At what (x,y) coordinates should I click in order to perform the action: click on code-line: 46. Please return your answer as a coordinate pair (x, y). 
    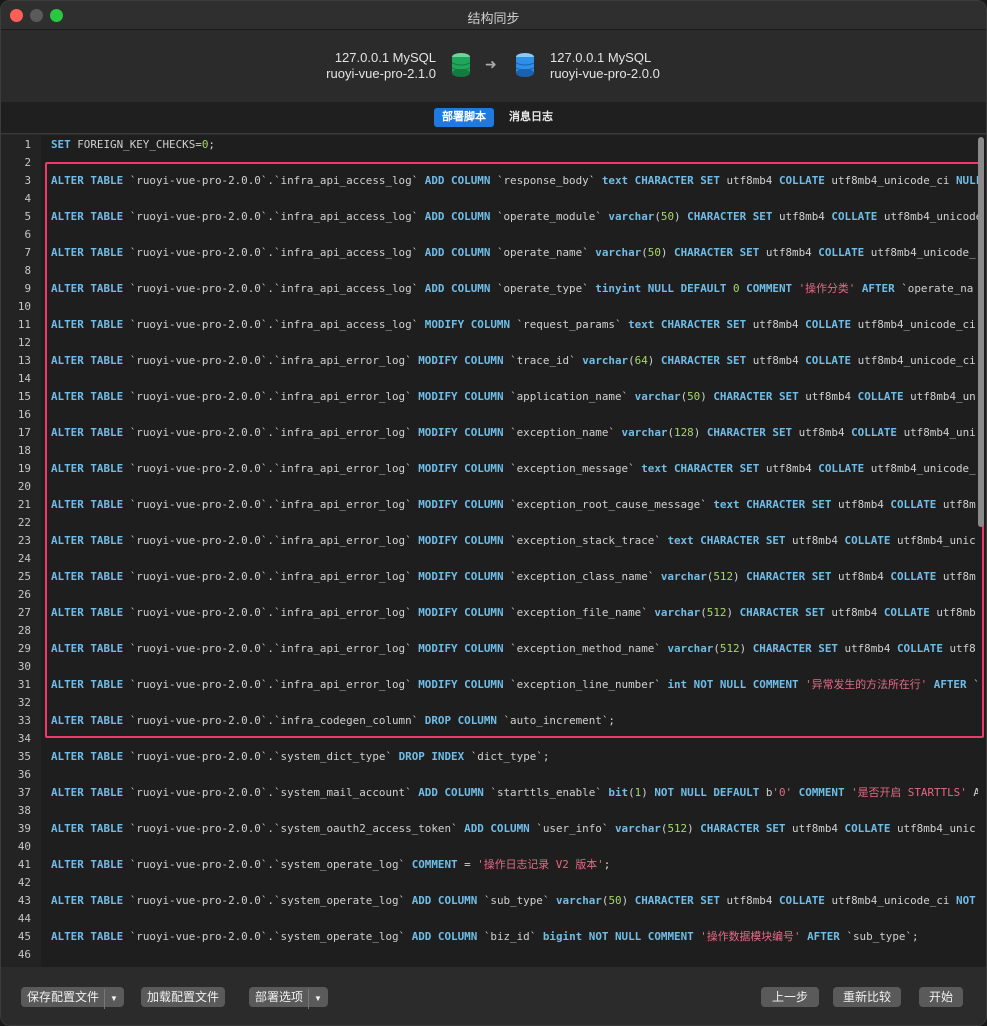
    Looking at the image, I should click on (489, 955).